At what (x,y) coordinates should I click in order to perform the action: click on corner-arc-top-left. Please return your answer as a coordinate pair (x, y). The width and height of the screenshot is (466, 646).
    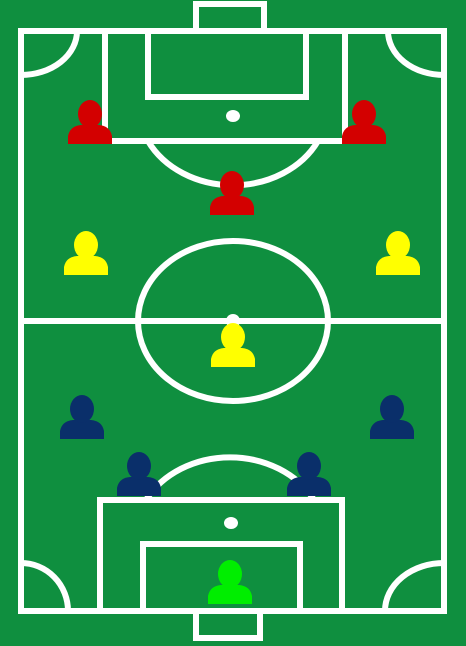
    Looking at the image, I should click on (50, 54).